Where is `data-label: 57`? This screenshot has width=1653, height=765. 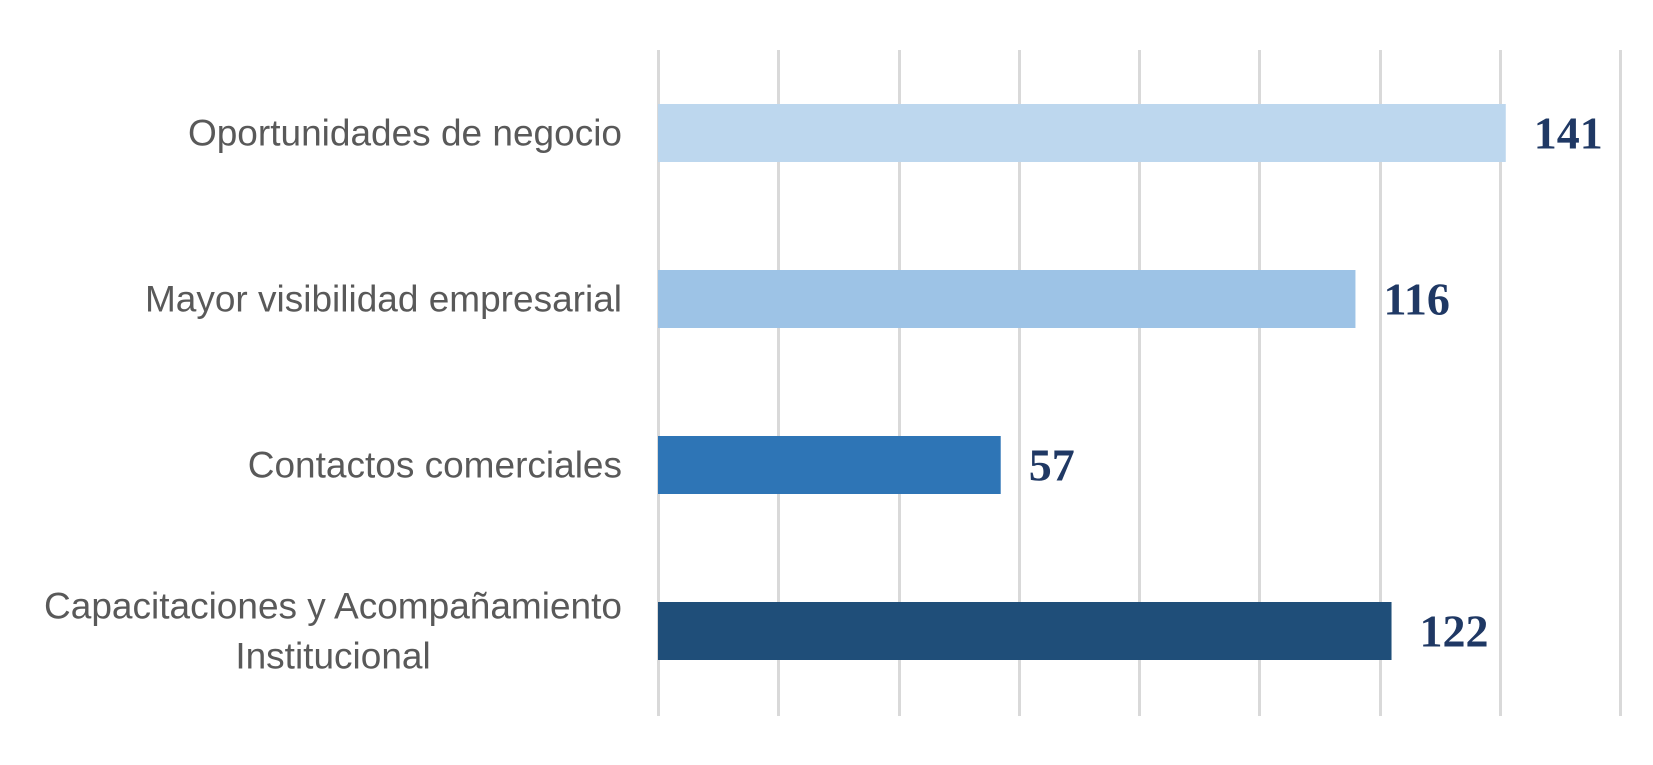
data-label: 57 is located at coordinates (1052, 465).